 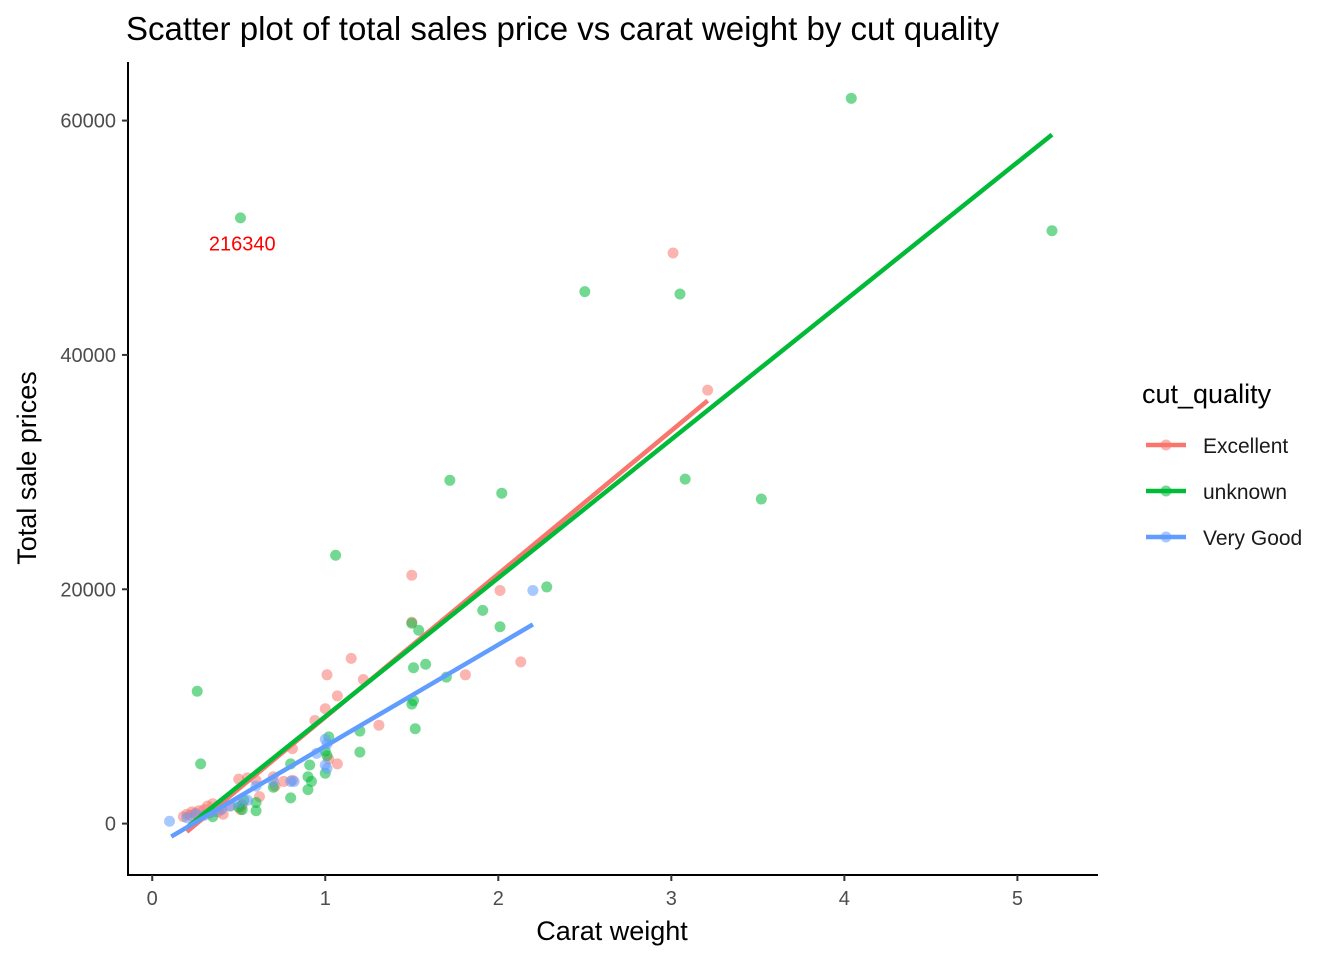 What do you see at coordinates (1245, 492) in the screenshot?
I see `legend-label: unknown` at bounding box center [1245, 492].